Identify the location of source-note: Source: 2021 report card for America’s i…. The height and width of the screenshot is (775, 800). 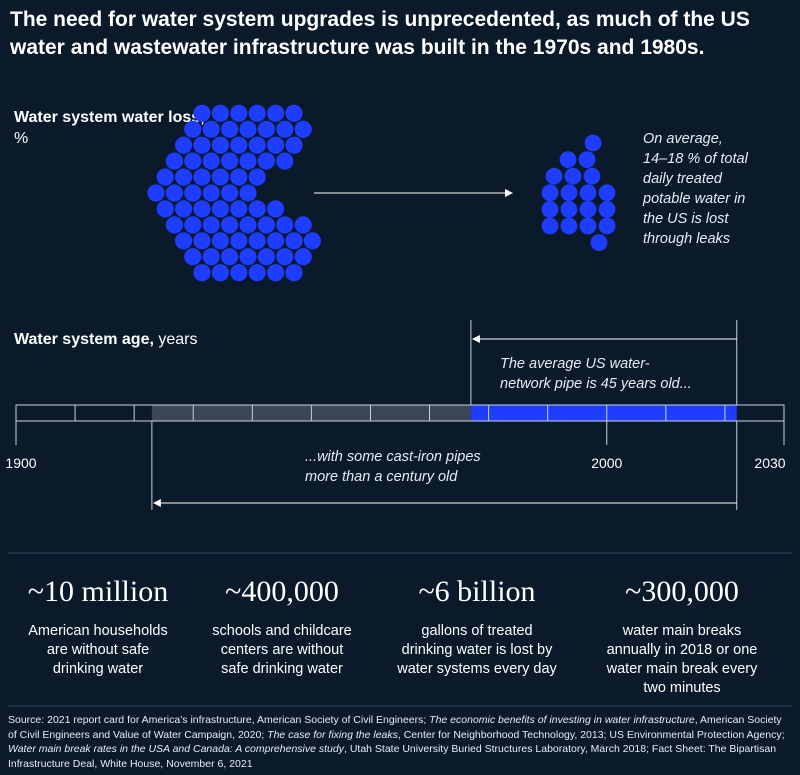
(400, 742).